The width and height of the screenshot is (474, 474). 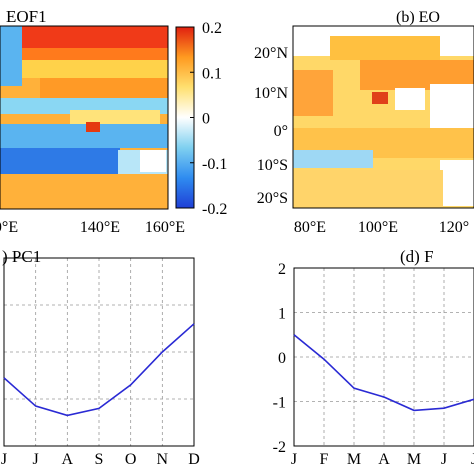 I want to click on plot-frame, so click(x=383, y=357).